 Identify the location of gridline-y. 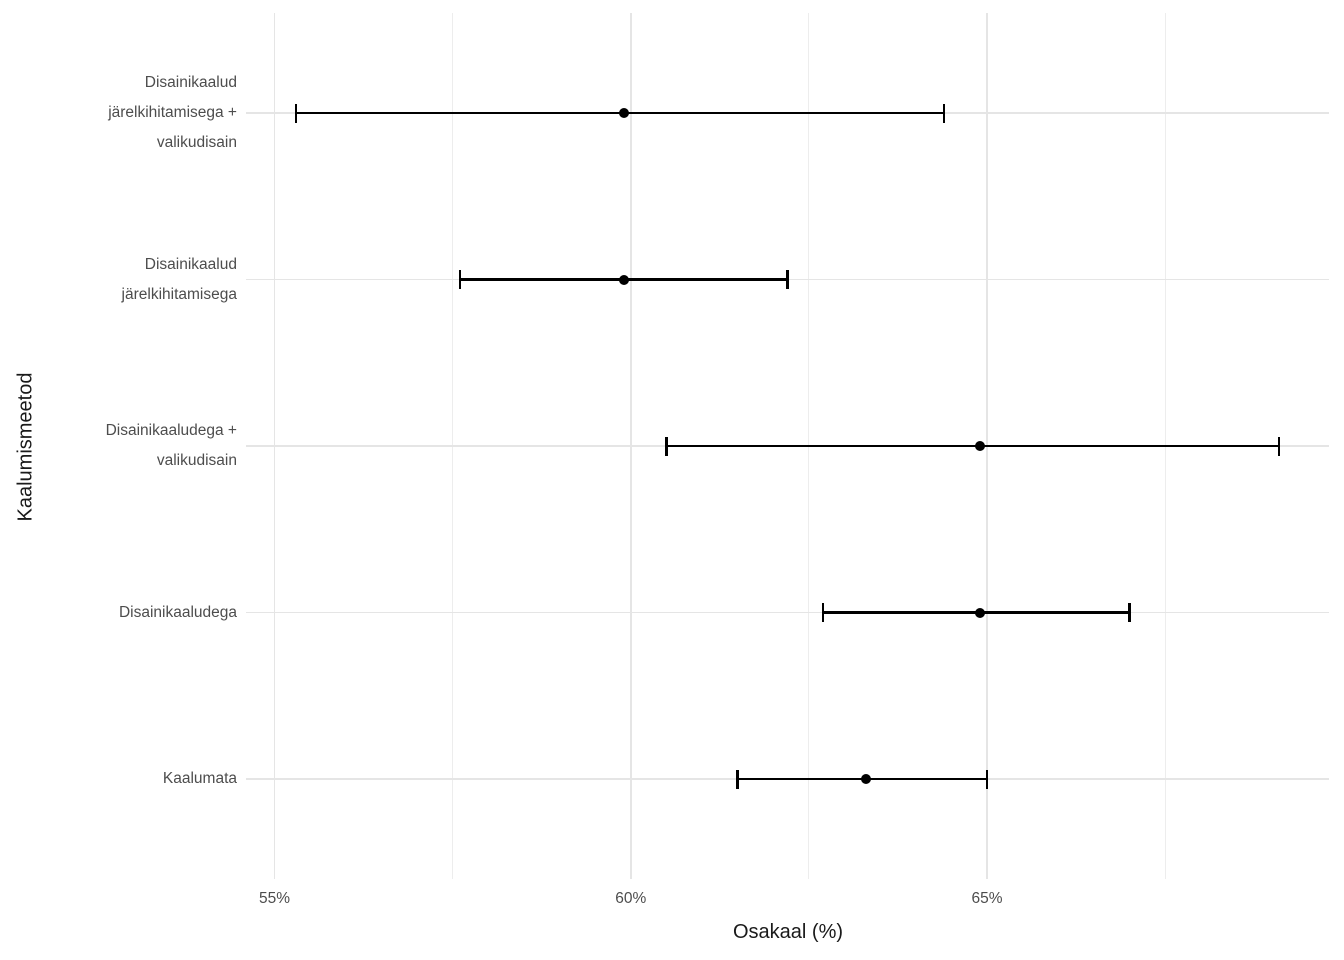
(787, 612).